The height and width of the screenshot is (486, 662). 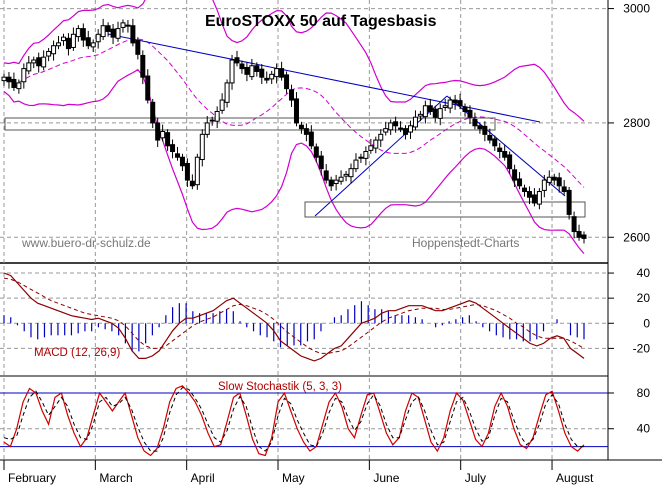 I want to click on month-label: March, so click(x=115, y=478).